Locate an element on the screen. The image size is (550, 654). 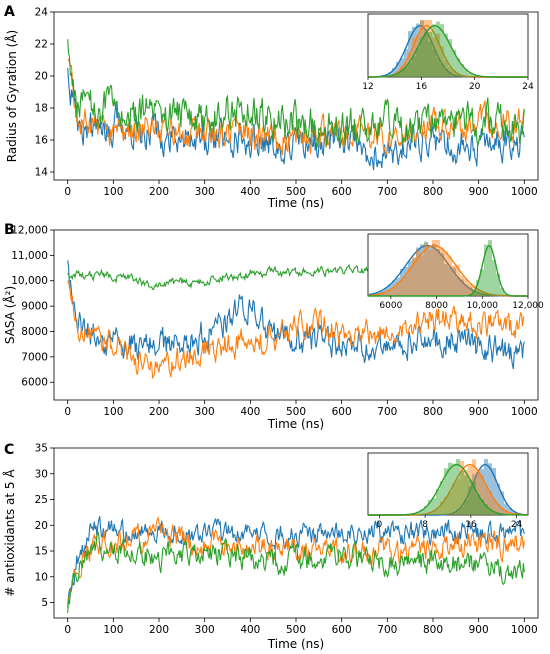
fit-curve is located at coordinates (447, 270).